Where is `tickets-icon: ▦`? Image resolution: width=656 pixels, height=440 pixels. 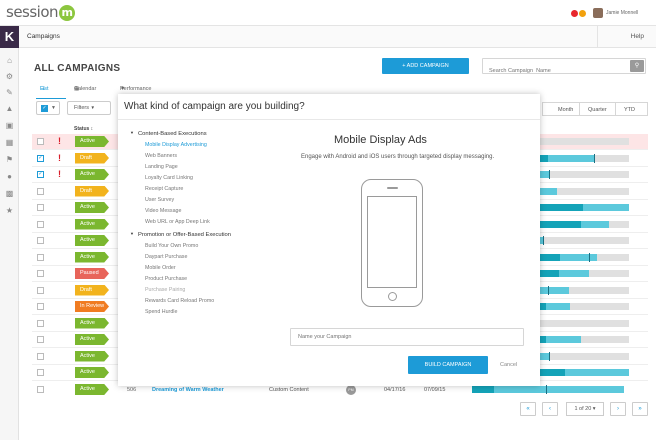 tickets-icon: ▦ is located at coordinates (9, 142).